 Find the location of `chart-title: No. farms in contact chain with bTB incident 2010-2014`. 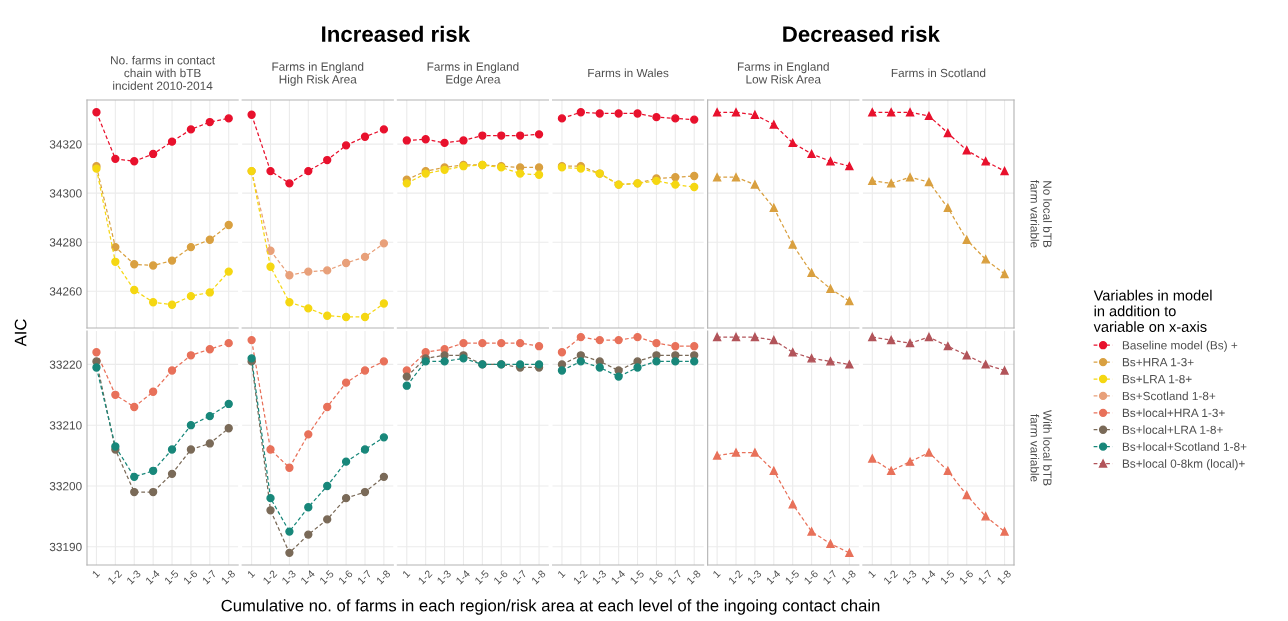

chart-title: No. farms in contact chain with bTB incident 2010-2014 is located at coordinates (163, 72).